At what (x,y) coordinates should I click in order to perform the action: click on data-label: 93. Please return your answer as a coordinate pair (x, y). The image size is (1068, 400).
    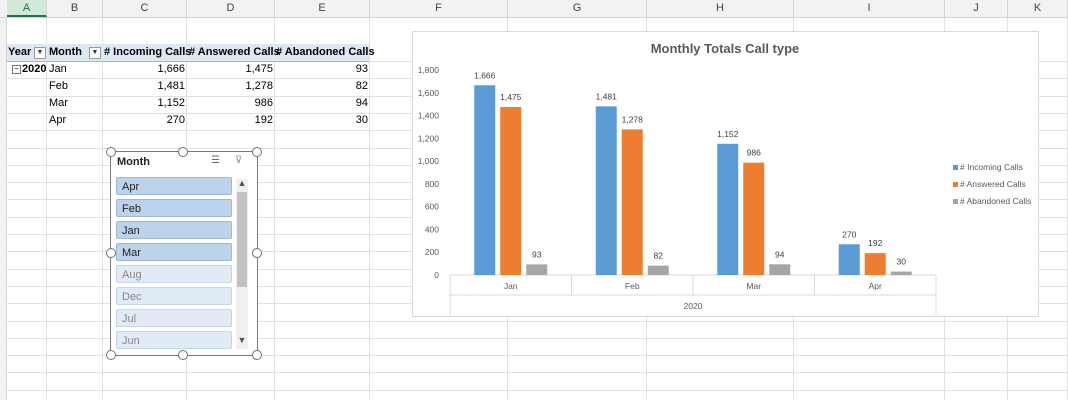
    Looking at the image, I should click on (537, 254).